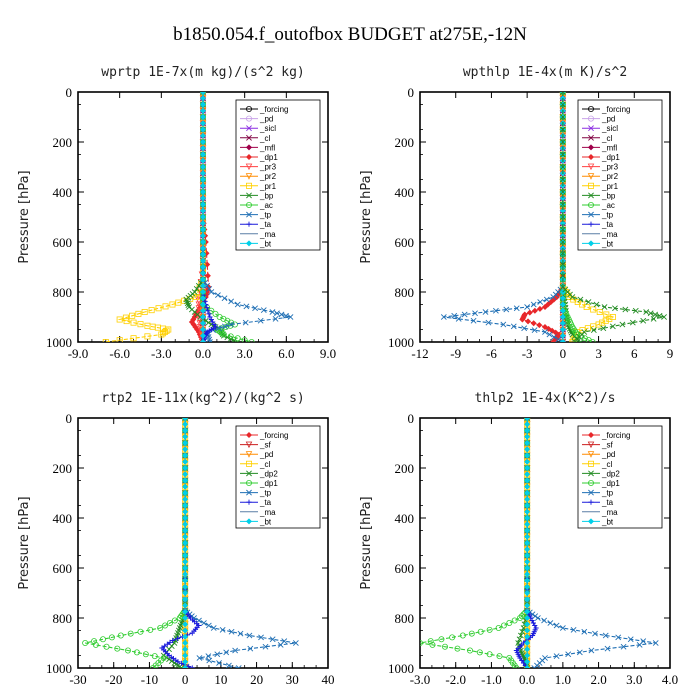  Describe the element at coordinates (405, 568) in the screenshot. I see `y-tick-label: 600` at that location.